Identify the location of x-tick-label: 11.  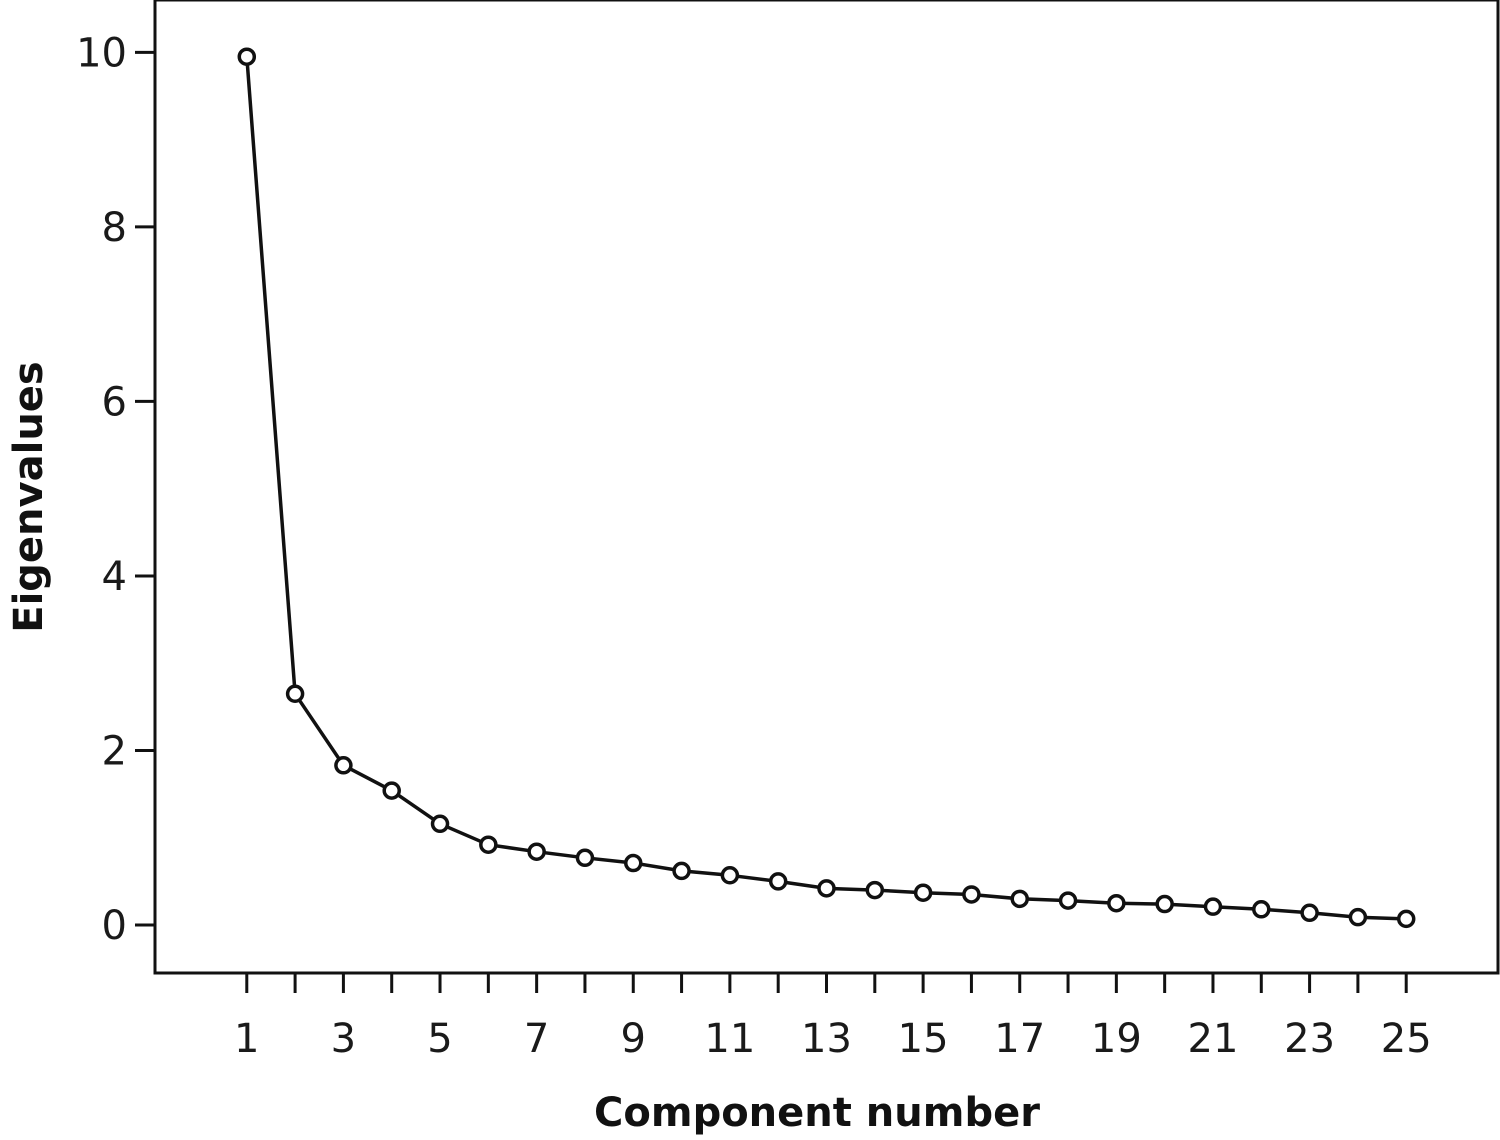
(729, 1039).